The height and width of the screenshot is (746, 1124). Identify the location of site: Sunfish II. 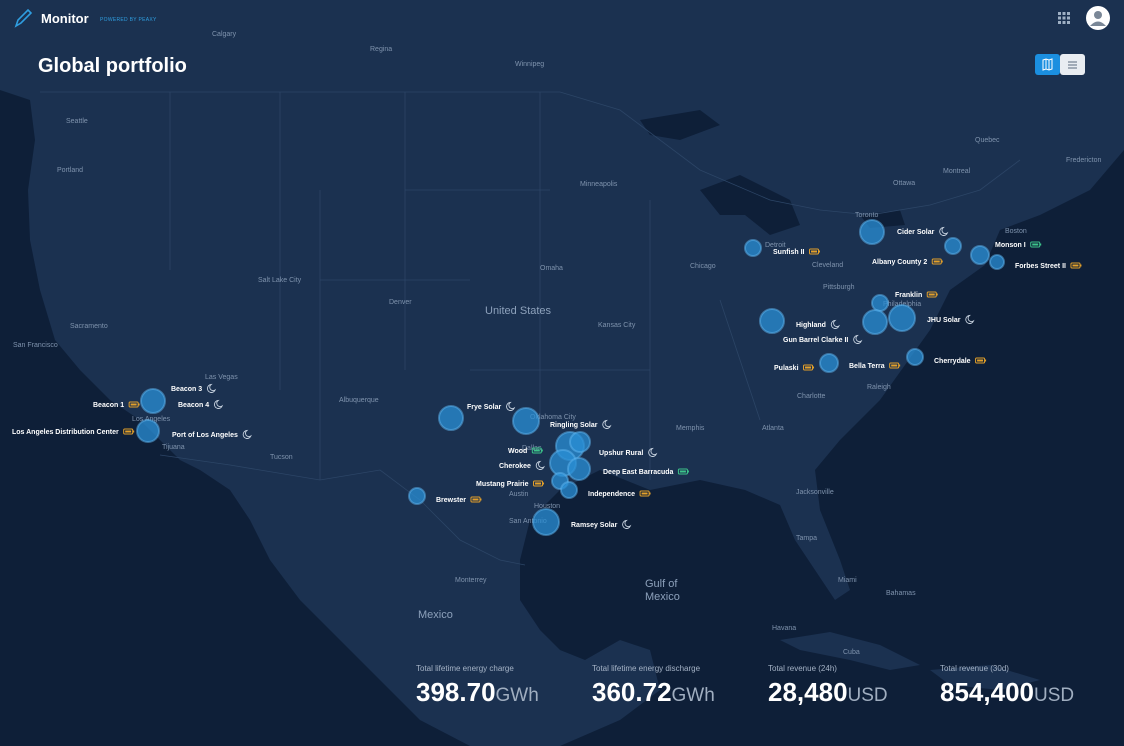
(796, 252).